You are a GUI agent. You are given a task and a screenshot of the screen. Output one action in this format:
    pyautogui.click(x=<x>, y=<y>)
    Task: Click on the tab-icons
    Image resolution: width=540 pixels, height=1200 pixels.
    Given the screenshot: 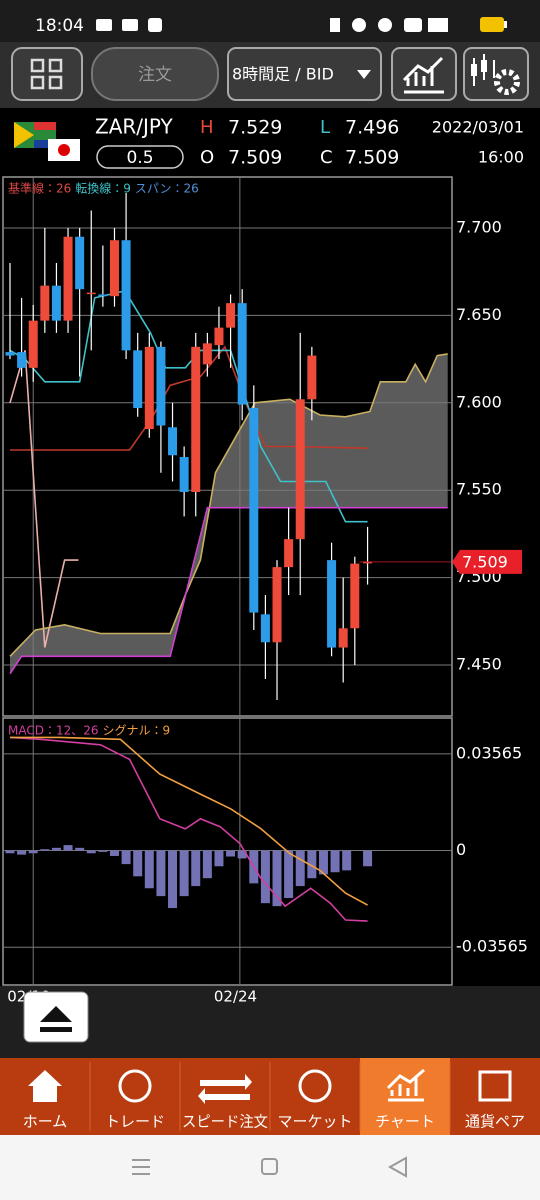 What is the action you would take?
    pyautogui.click(x=270, y=1086)
    